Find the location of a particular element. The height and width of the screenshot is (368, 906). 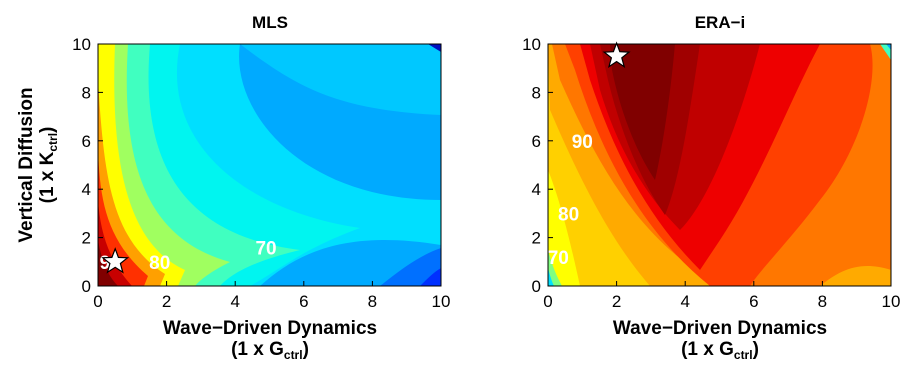

era-ytick-label: 6 is located at coordinates (536, 141).